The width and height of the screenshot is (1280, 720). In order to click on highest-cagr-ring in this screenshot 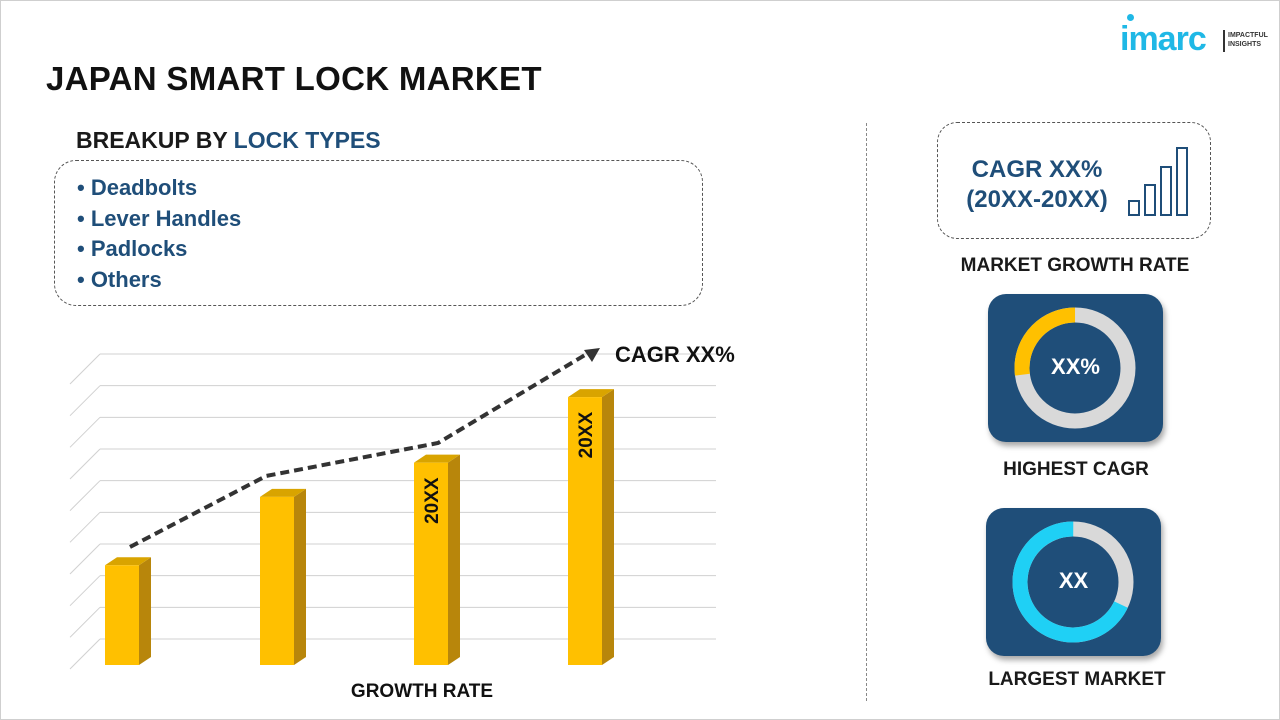, I will do `click(1075, 368)`.